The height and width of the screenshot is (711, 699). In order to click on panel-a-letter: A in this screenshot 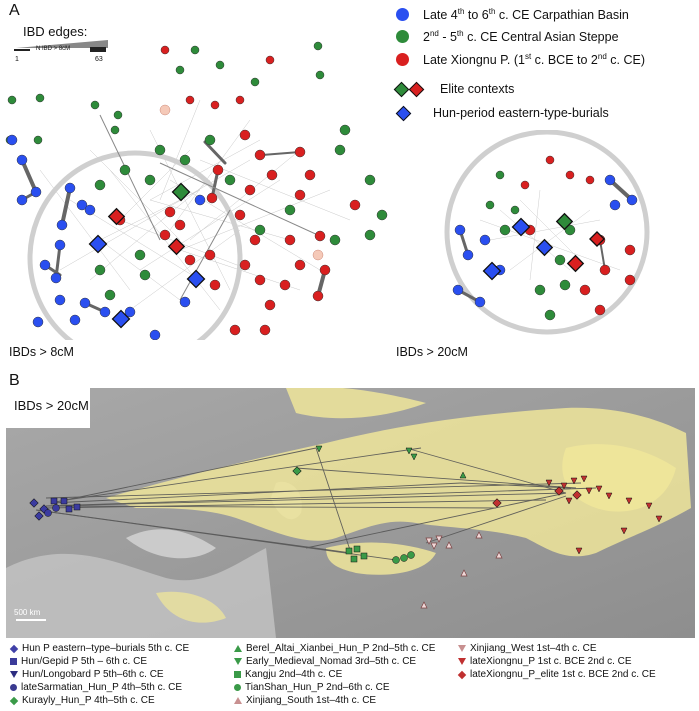, I will do `click(14, 10)`.